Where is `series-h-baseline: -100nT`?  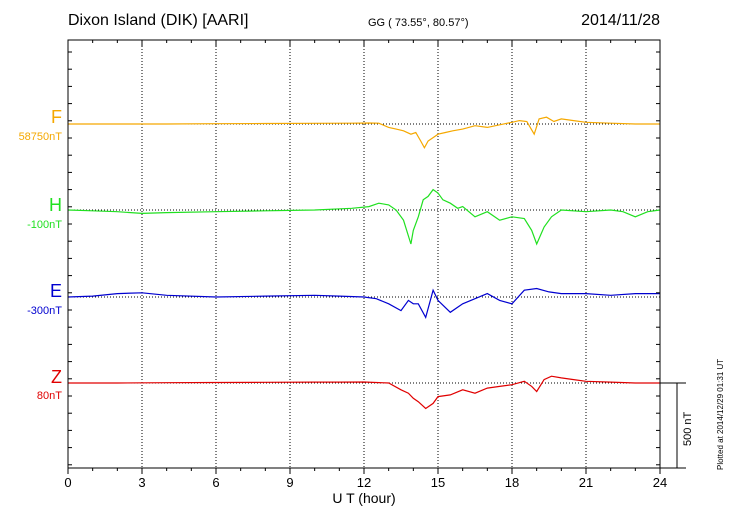
series-h-baseline: -100nT is located at coordinates (44, 225).